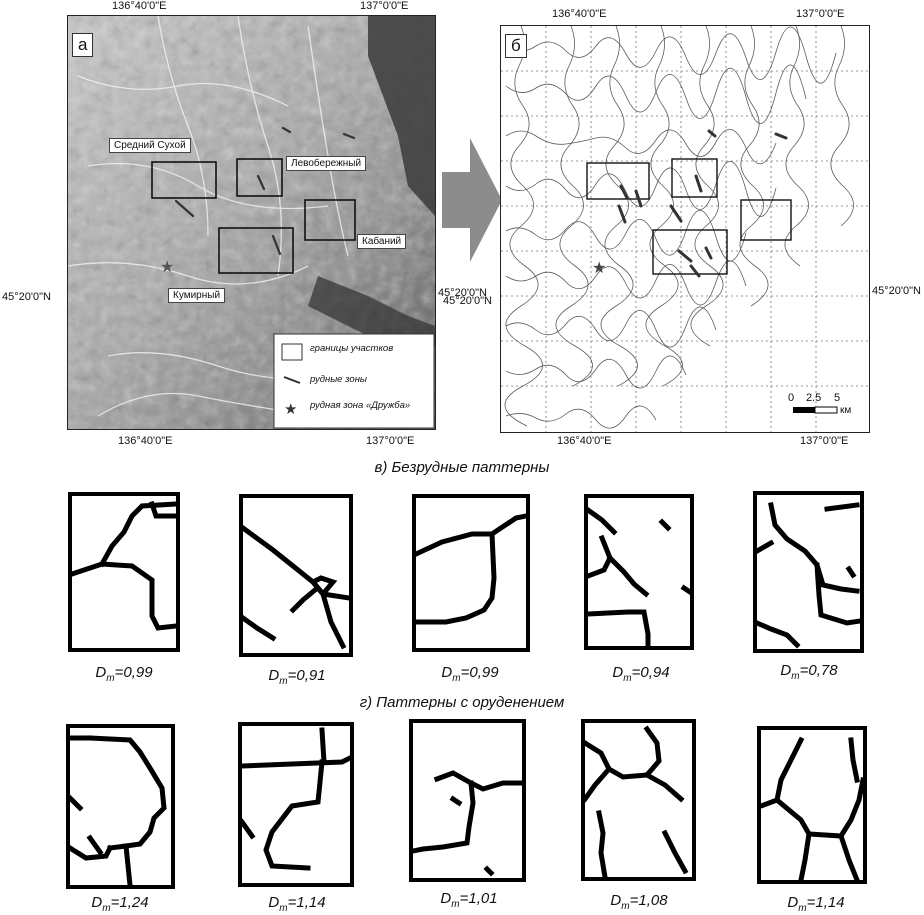 The image size is (924, 915). Describe the element at coordinates (297, 904) in the screenshot. I see `ore-dm-2: Dm=1,14` at that location.